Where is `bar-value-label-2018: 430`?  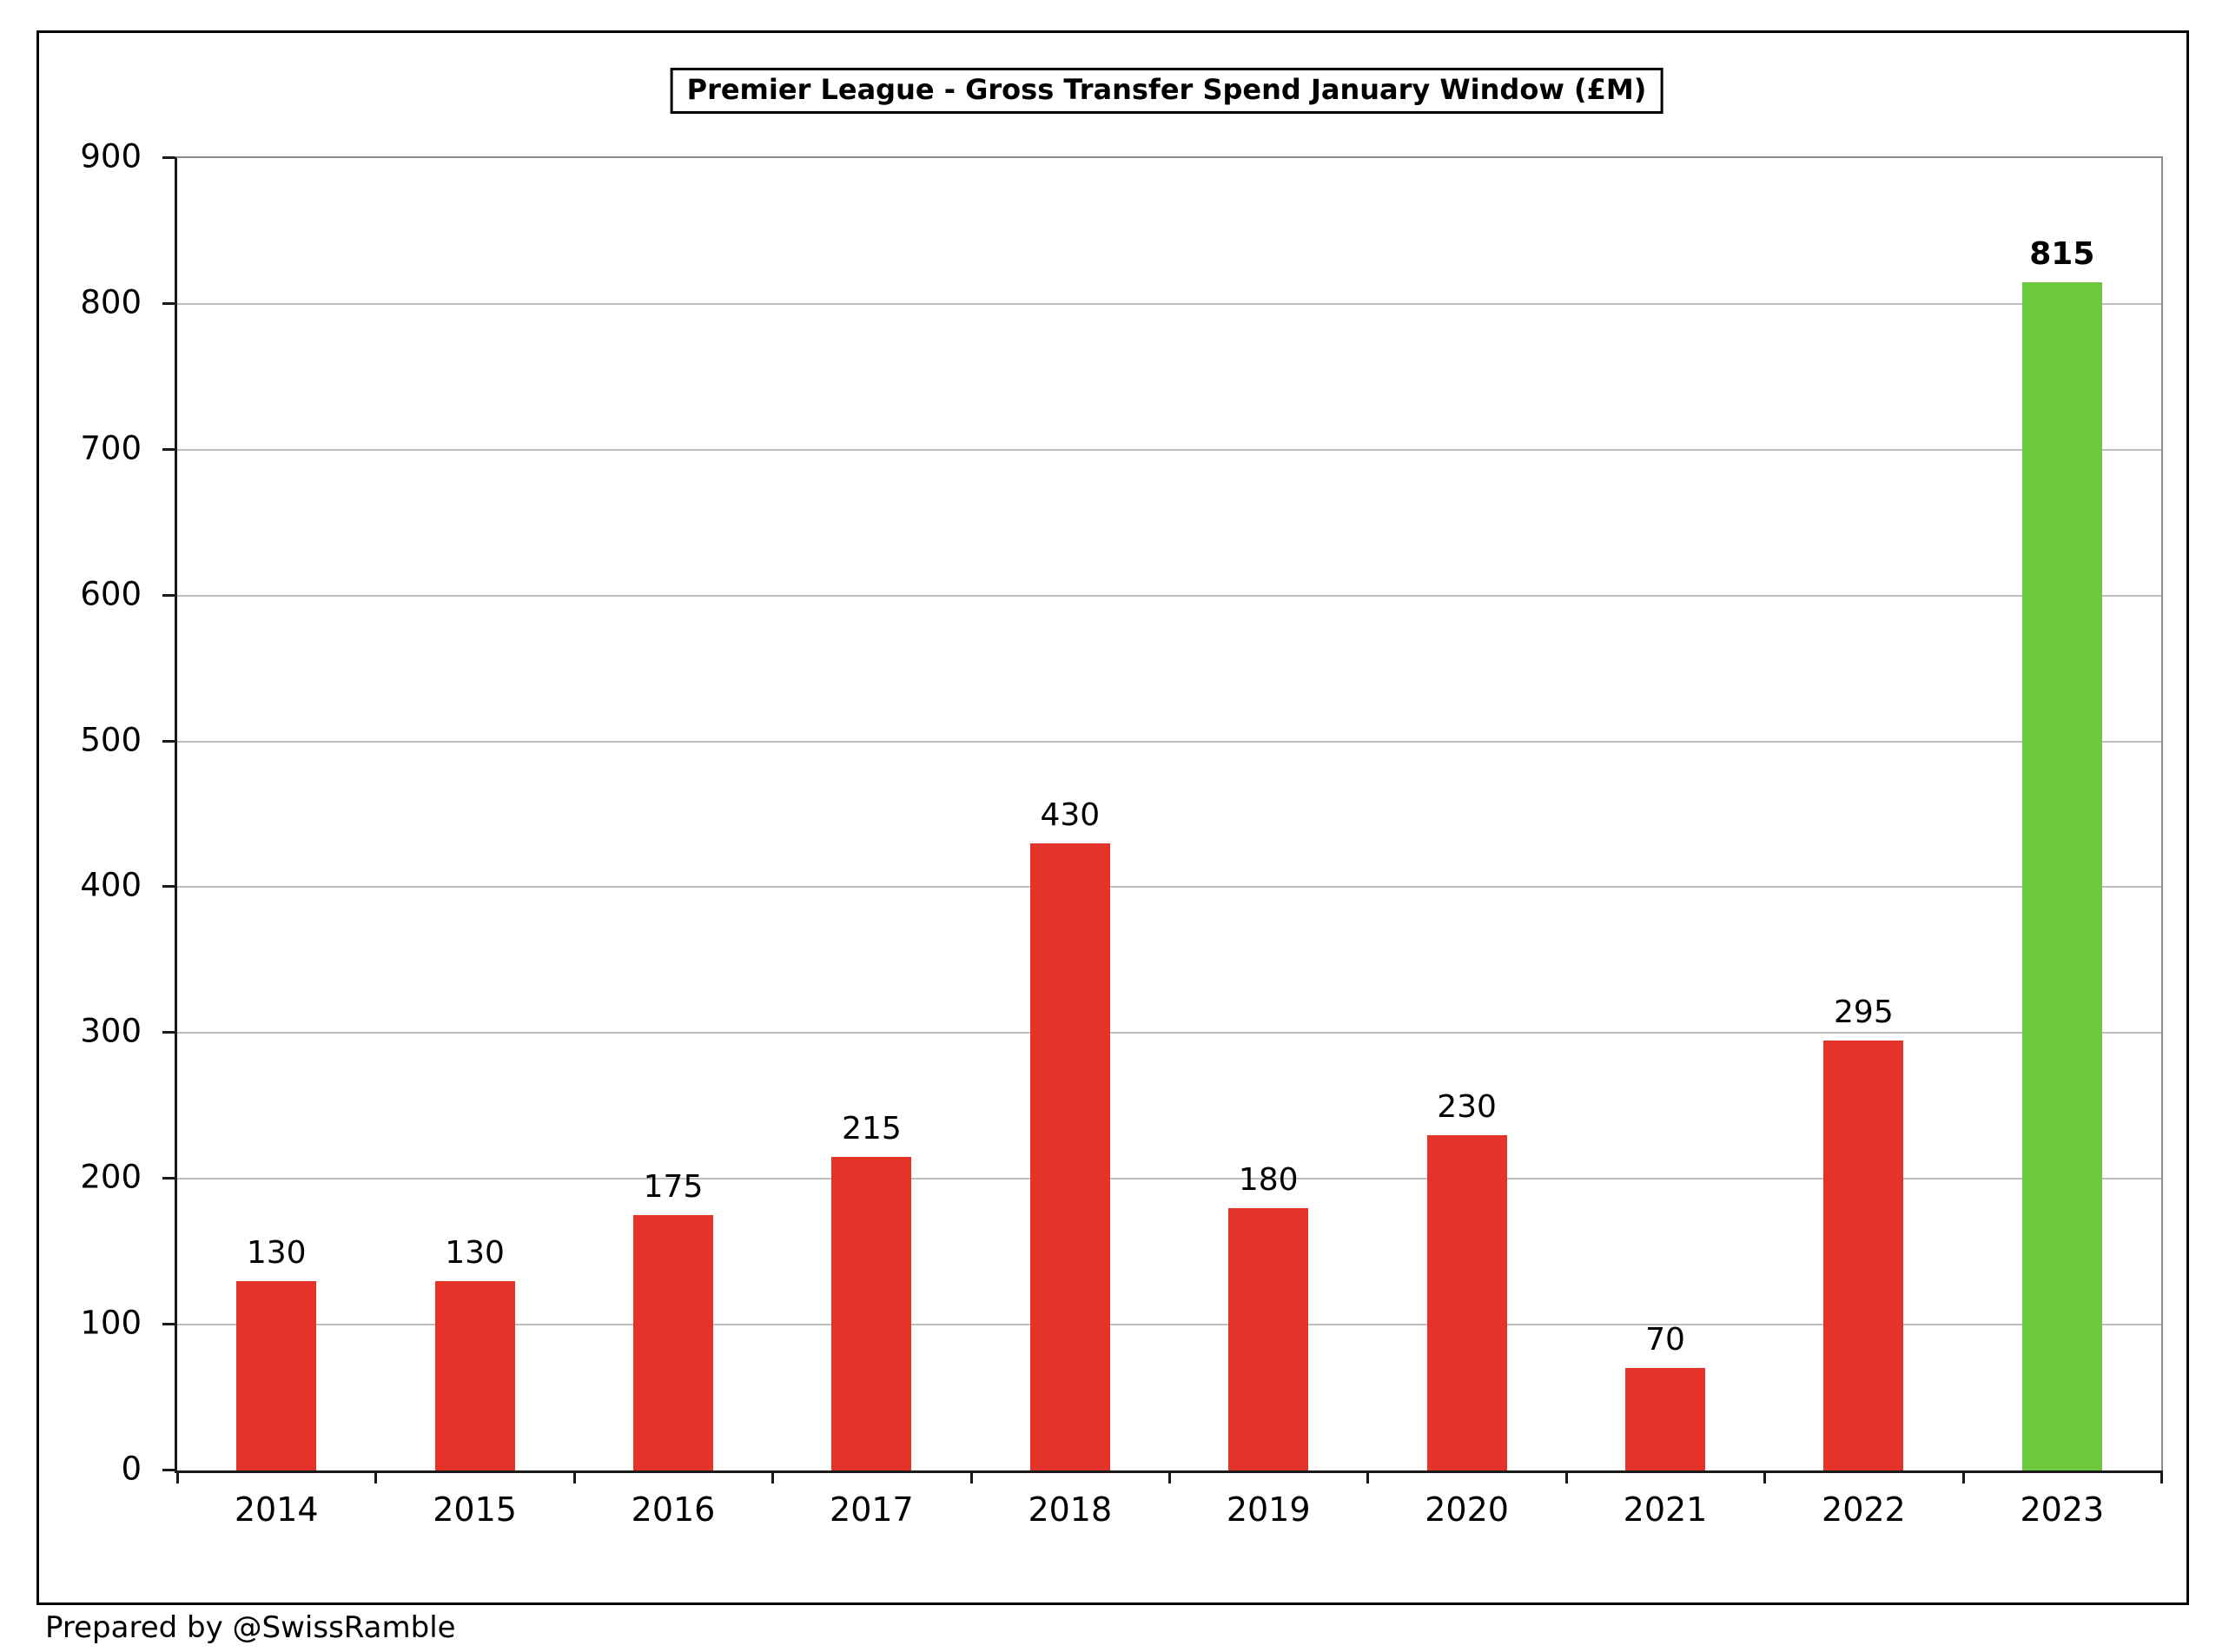
bar-value-label-2018: 430 is located at coordinates (1070, 815).